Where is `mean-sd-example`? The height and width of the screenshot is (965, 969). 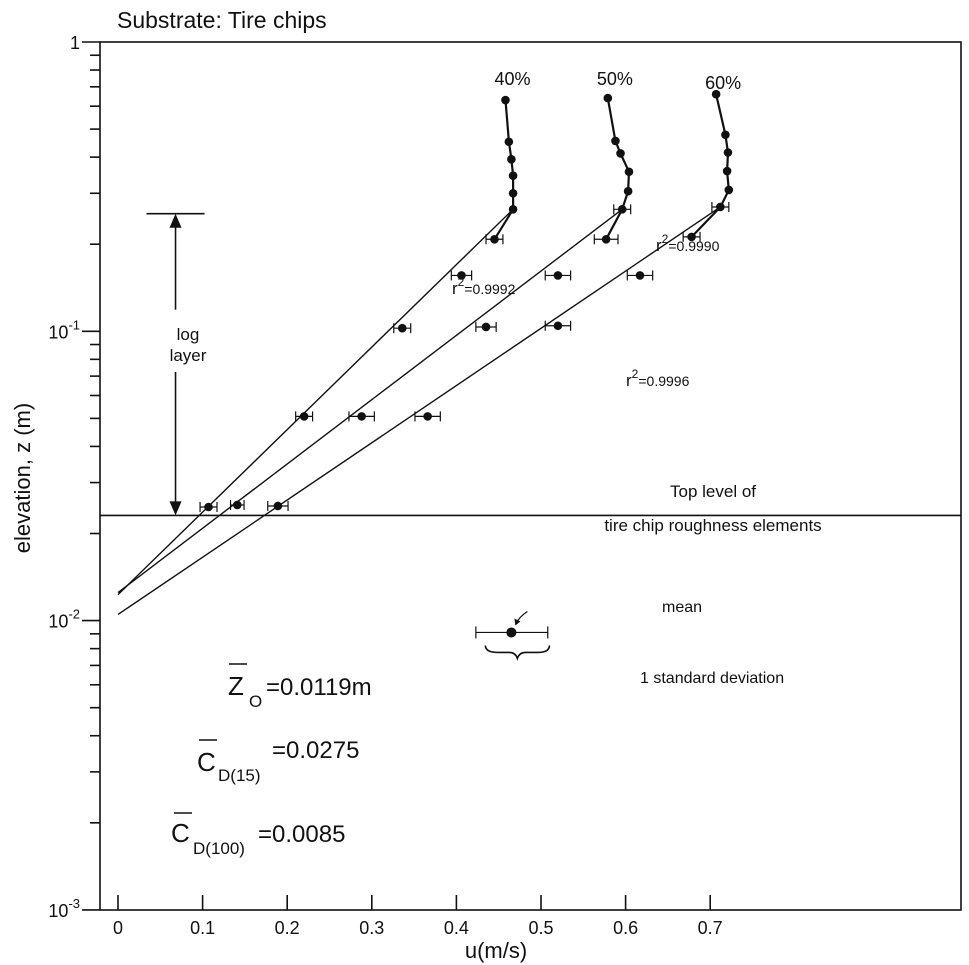 mean-sd-example is located at coordinates (513, 635).